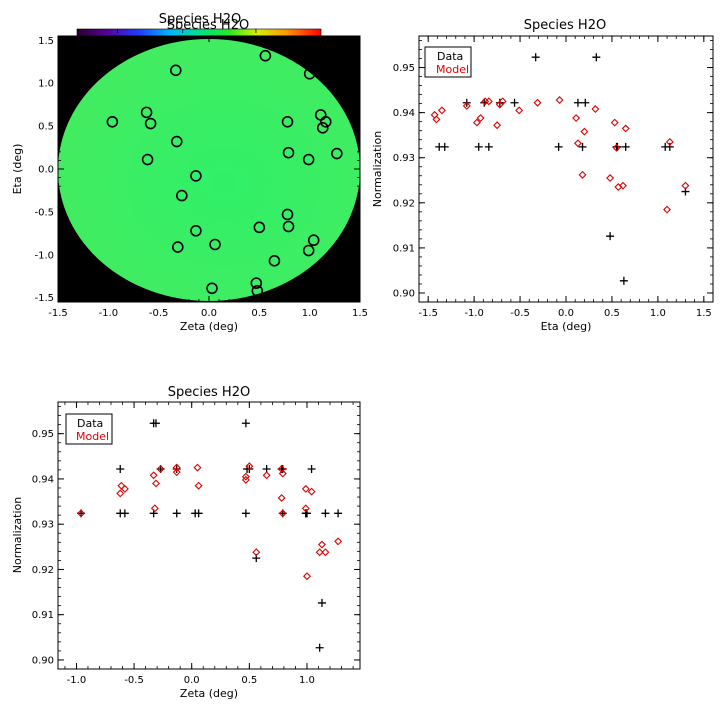 The image size is (720, 720). What do you see at coordinates (46, 127) in the screenshot?
I see `panel1-ytick-label: 0.5` at bounding box center [46, 127].